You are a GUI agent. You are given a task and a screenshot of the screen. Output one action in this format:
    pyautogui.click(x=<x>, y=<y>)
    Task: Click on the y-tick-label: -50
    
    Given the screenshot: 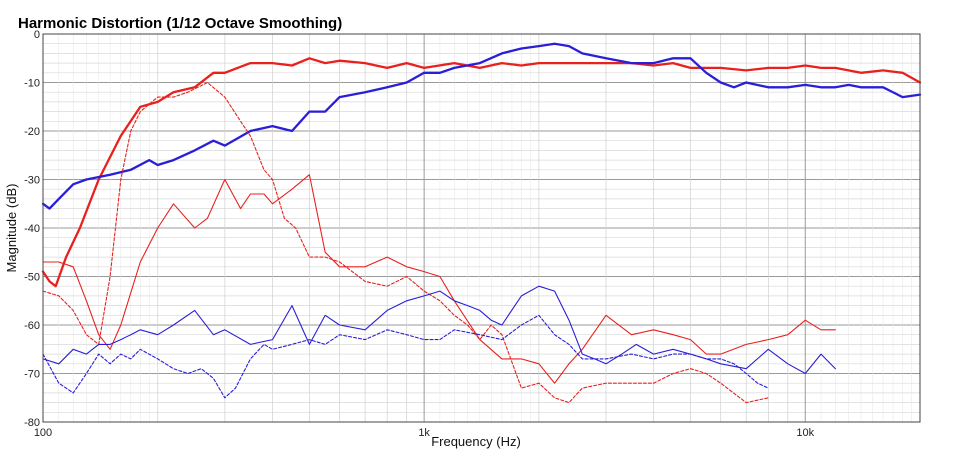 What is the action you would take?
    pyautogui.click(x=32, y=278)
    